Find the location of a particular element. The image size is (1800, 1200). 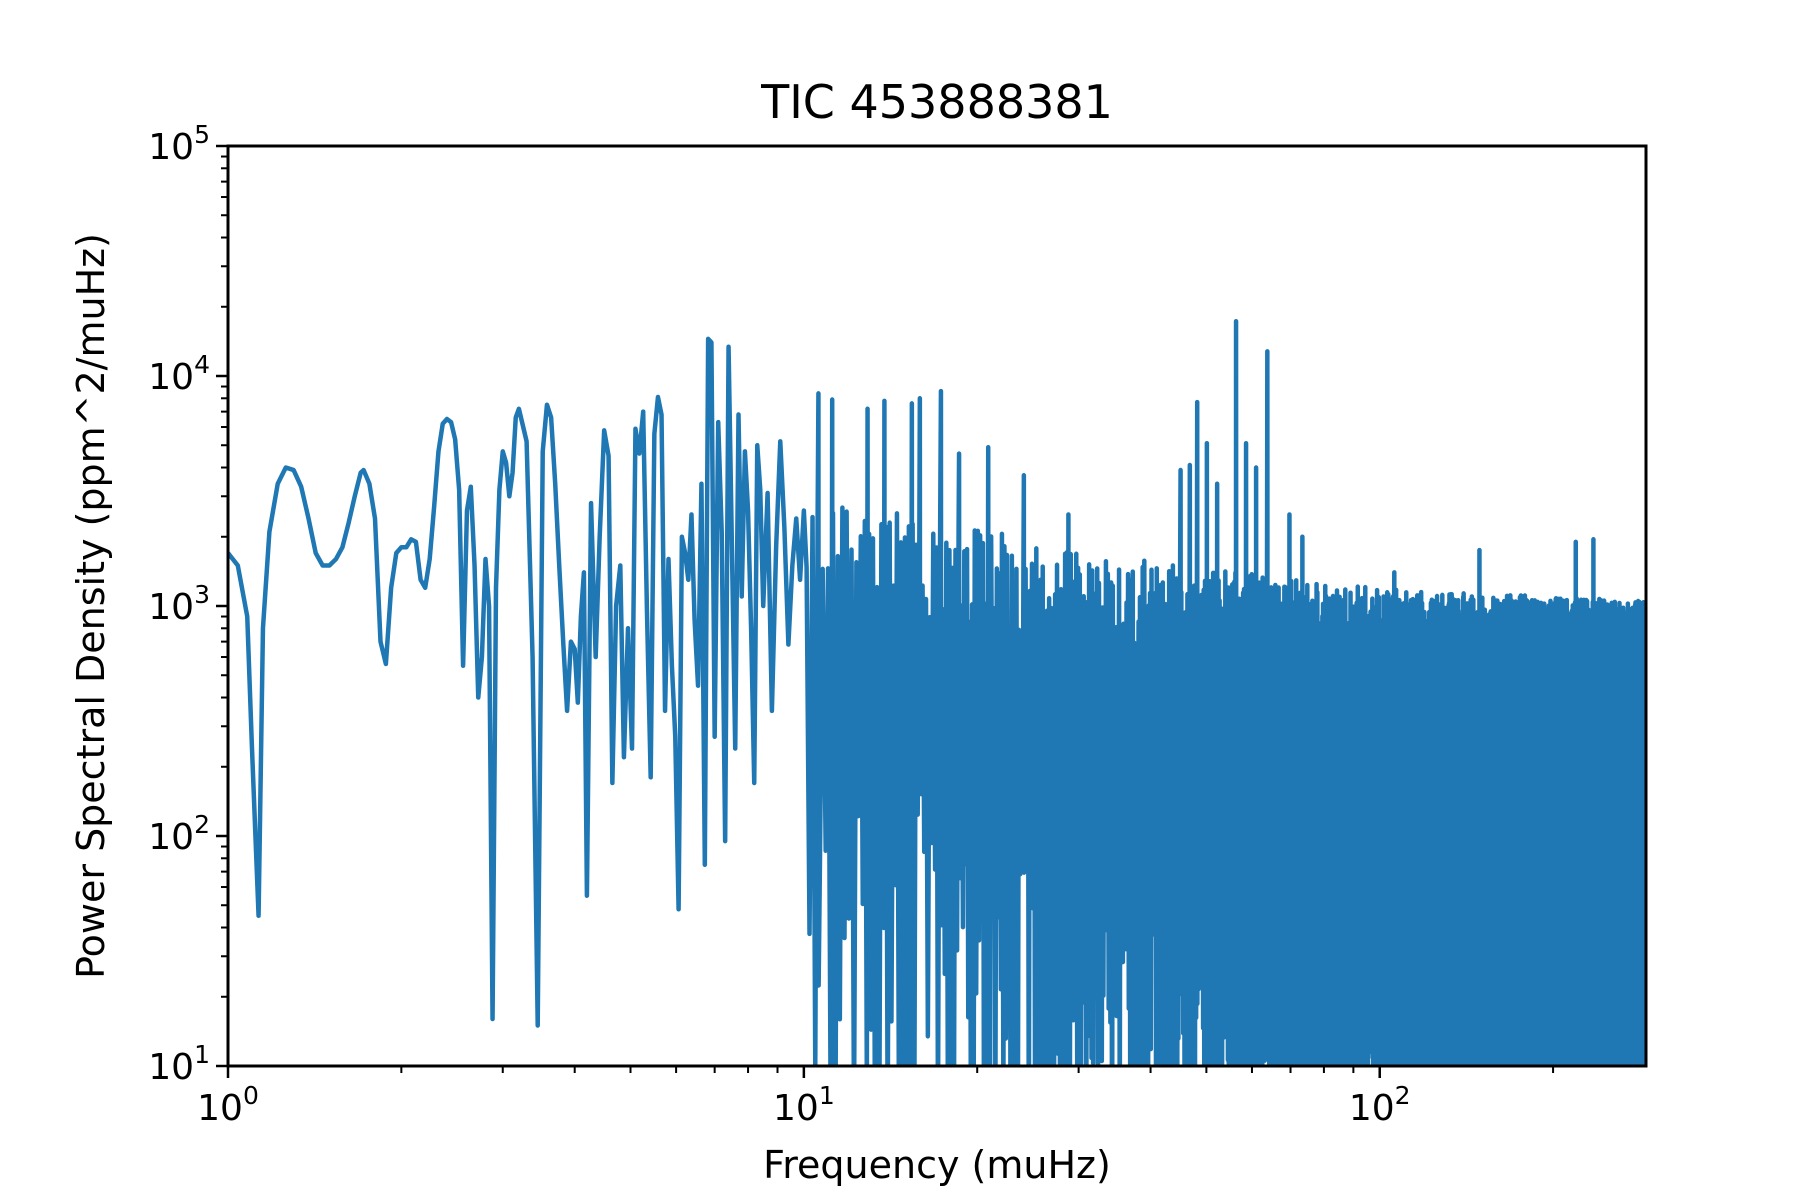

x-tick-label: 10¹ is located at coordinates (804, 1105).